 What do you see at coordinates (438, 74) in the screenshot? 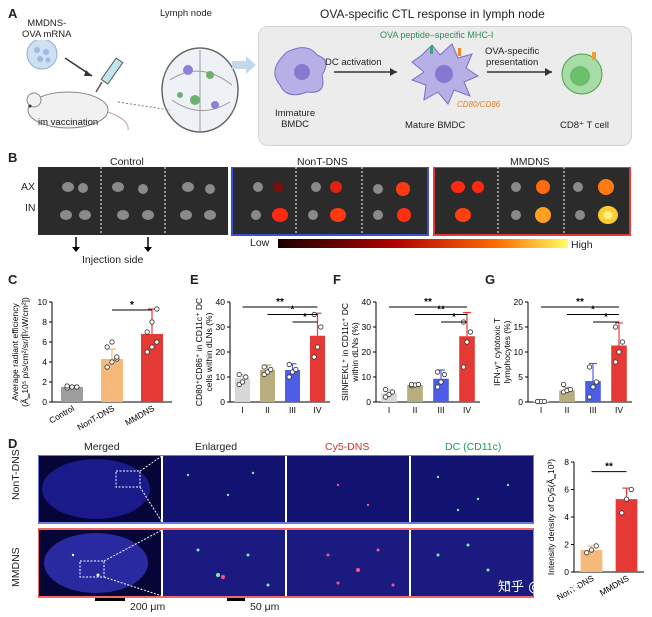
I see `dc-activation-diagram` at bounding box center [438, 74].